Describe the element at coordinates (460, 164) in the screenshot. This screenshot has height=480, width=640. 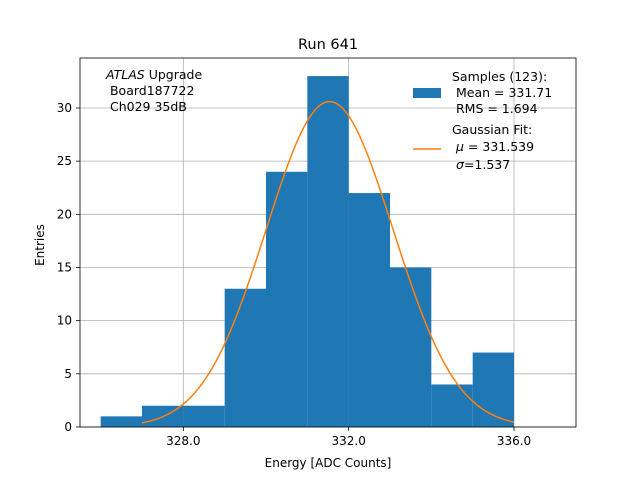
I see `legend-sigma-symbol: σ` at that location.